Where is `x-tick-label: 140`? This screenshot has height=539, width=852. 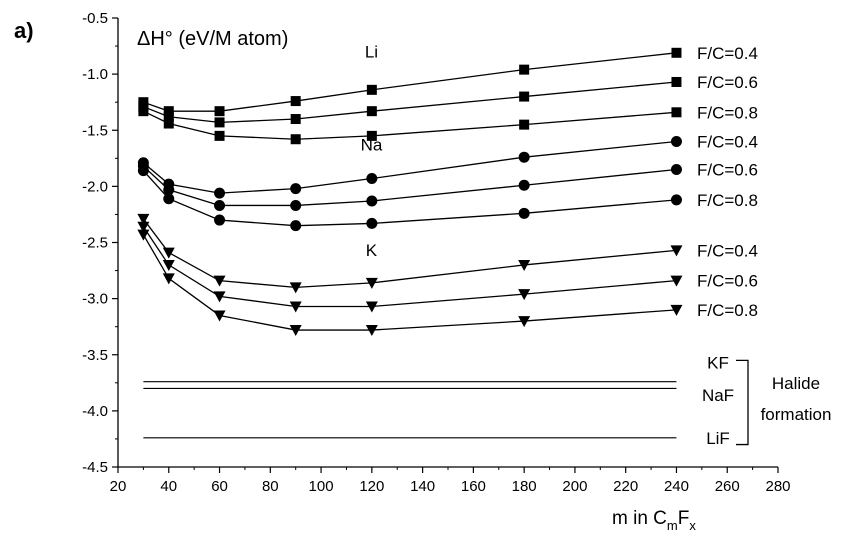 x-tick-label: 140 is located at coordinates (422, 486).